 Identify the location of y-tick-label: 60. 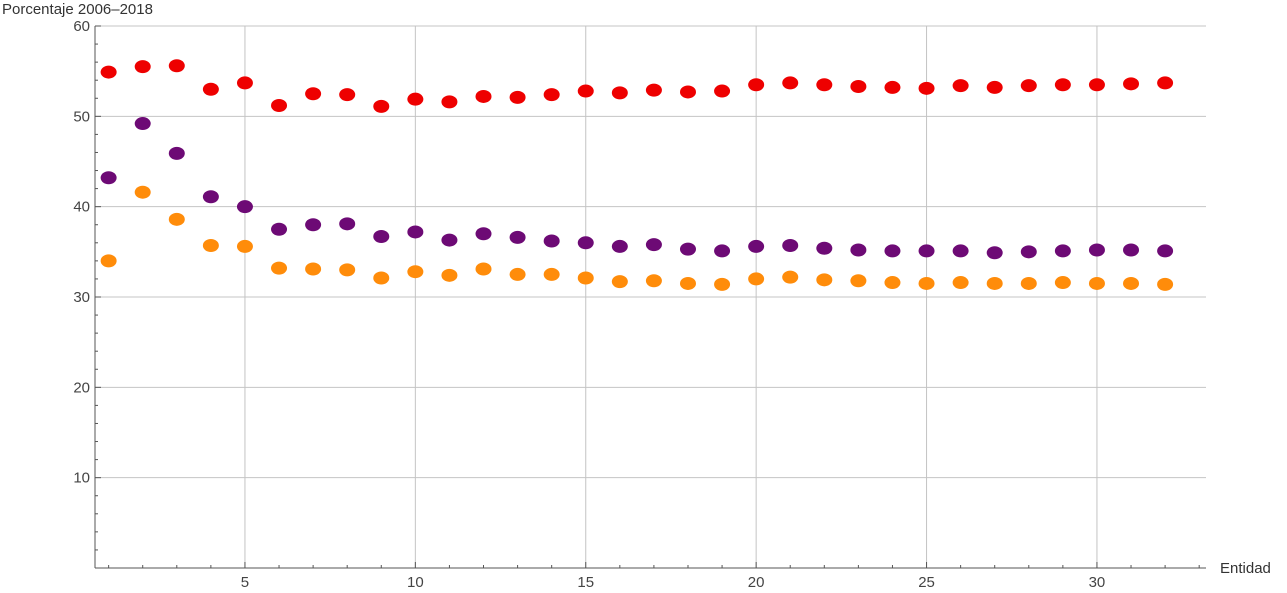
(81, 26).